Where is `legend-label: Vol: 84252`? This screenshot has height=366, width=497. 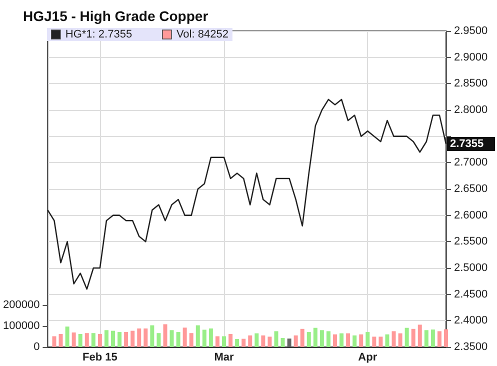
legend-label: Vol: 84252 is located at coordinates (202, 34).